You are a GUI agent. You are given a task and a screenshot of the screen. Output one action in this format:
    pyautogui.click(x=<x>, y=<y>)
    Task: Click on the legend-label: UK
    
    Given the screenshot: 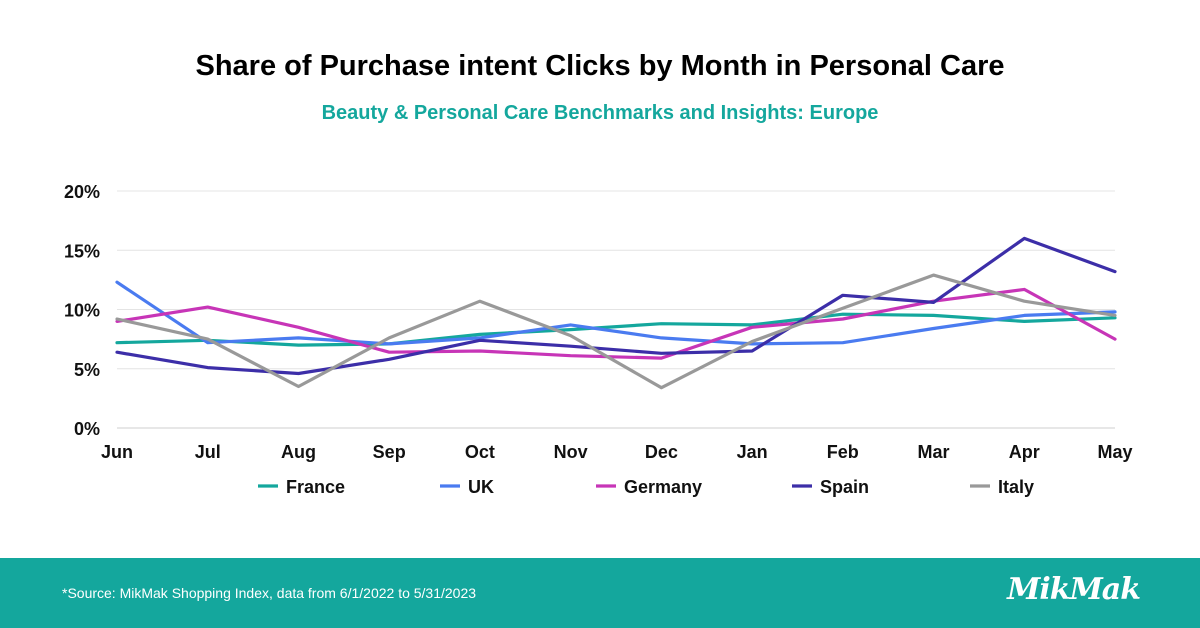 What is the action you would take?
    pyautogui.click(x=481, y=487)
    